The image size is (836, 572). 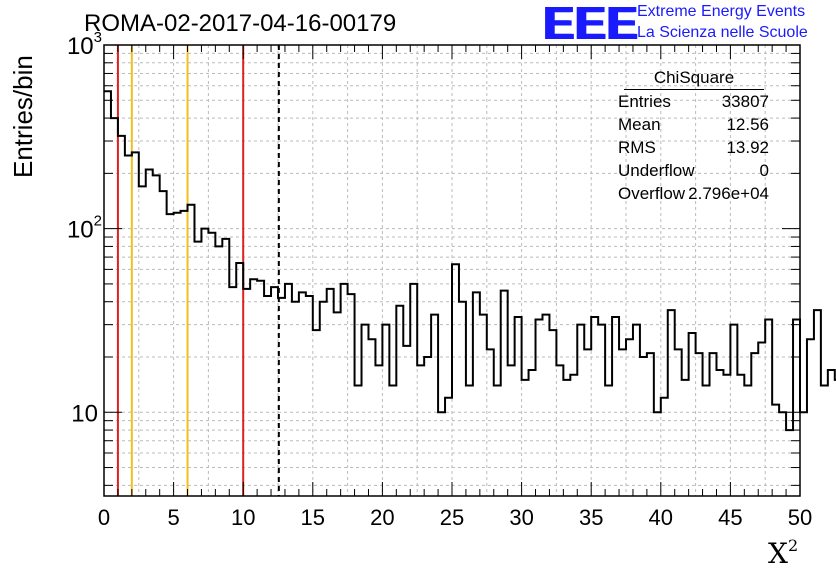 What do you see at coordinates (644, 101) in the screenshot?
I see `stats-key: Entries` at bounding box center [644, 101].